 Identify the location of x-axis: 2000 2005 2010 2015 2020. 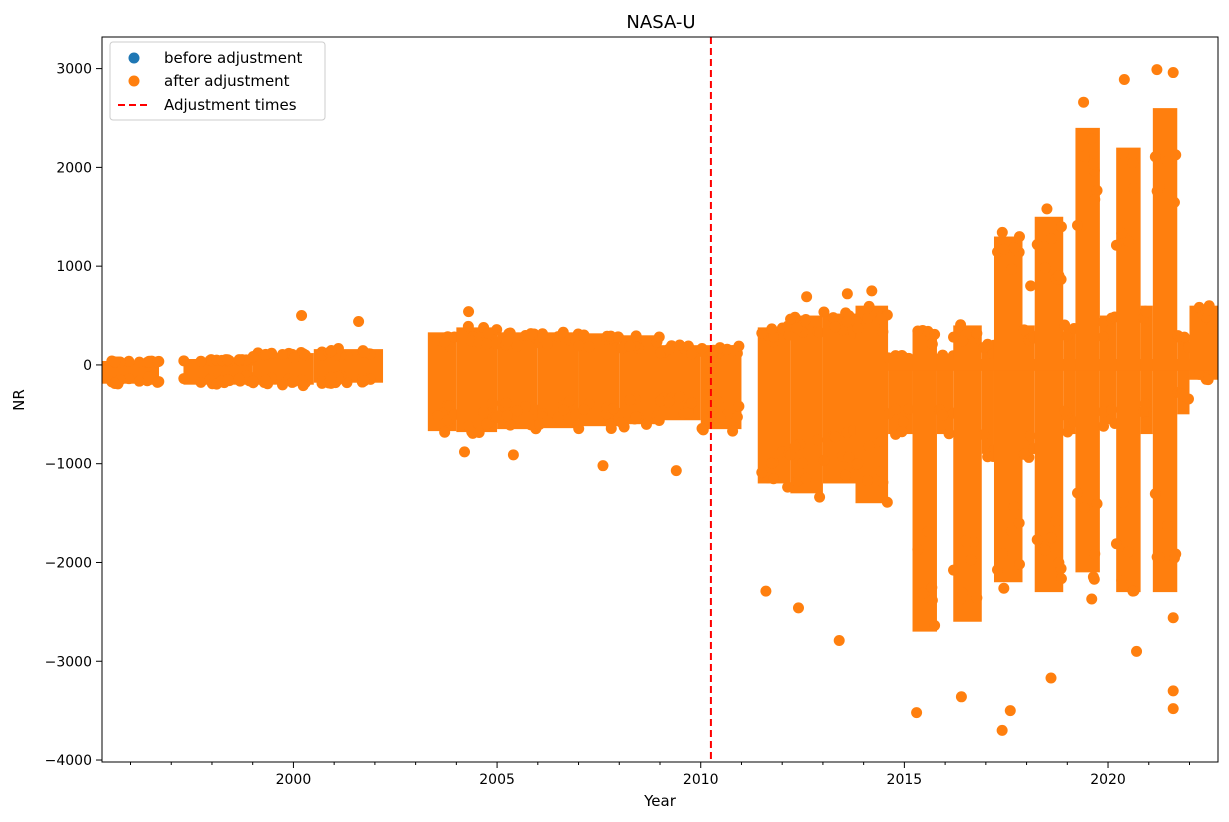
(660, 775).